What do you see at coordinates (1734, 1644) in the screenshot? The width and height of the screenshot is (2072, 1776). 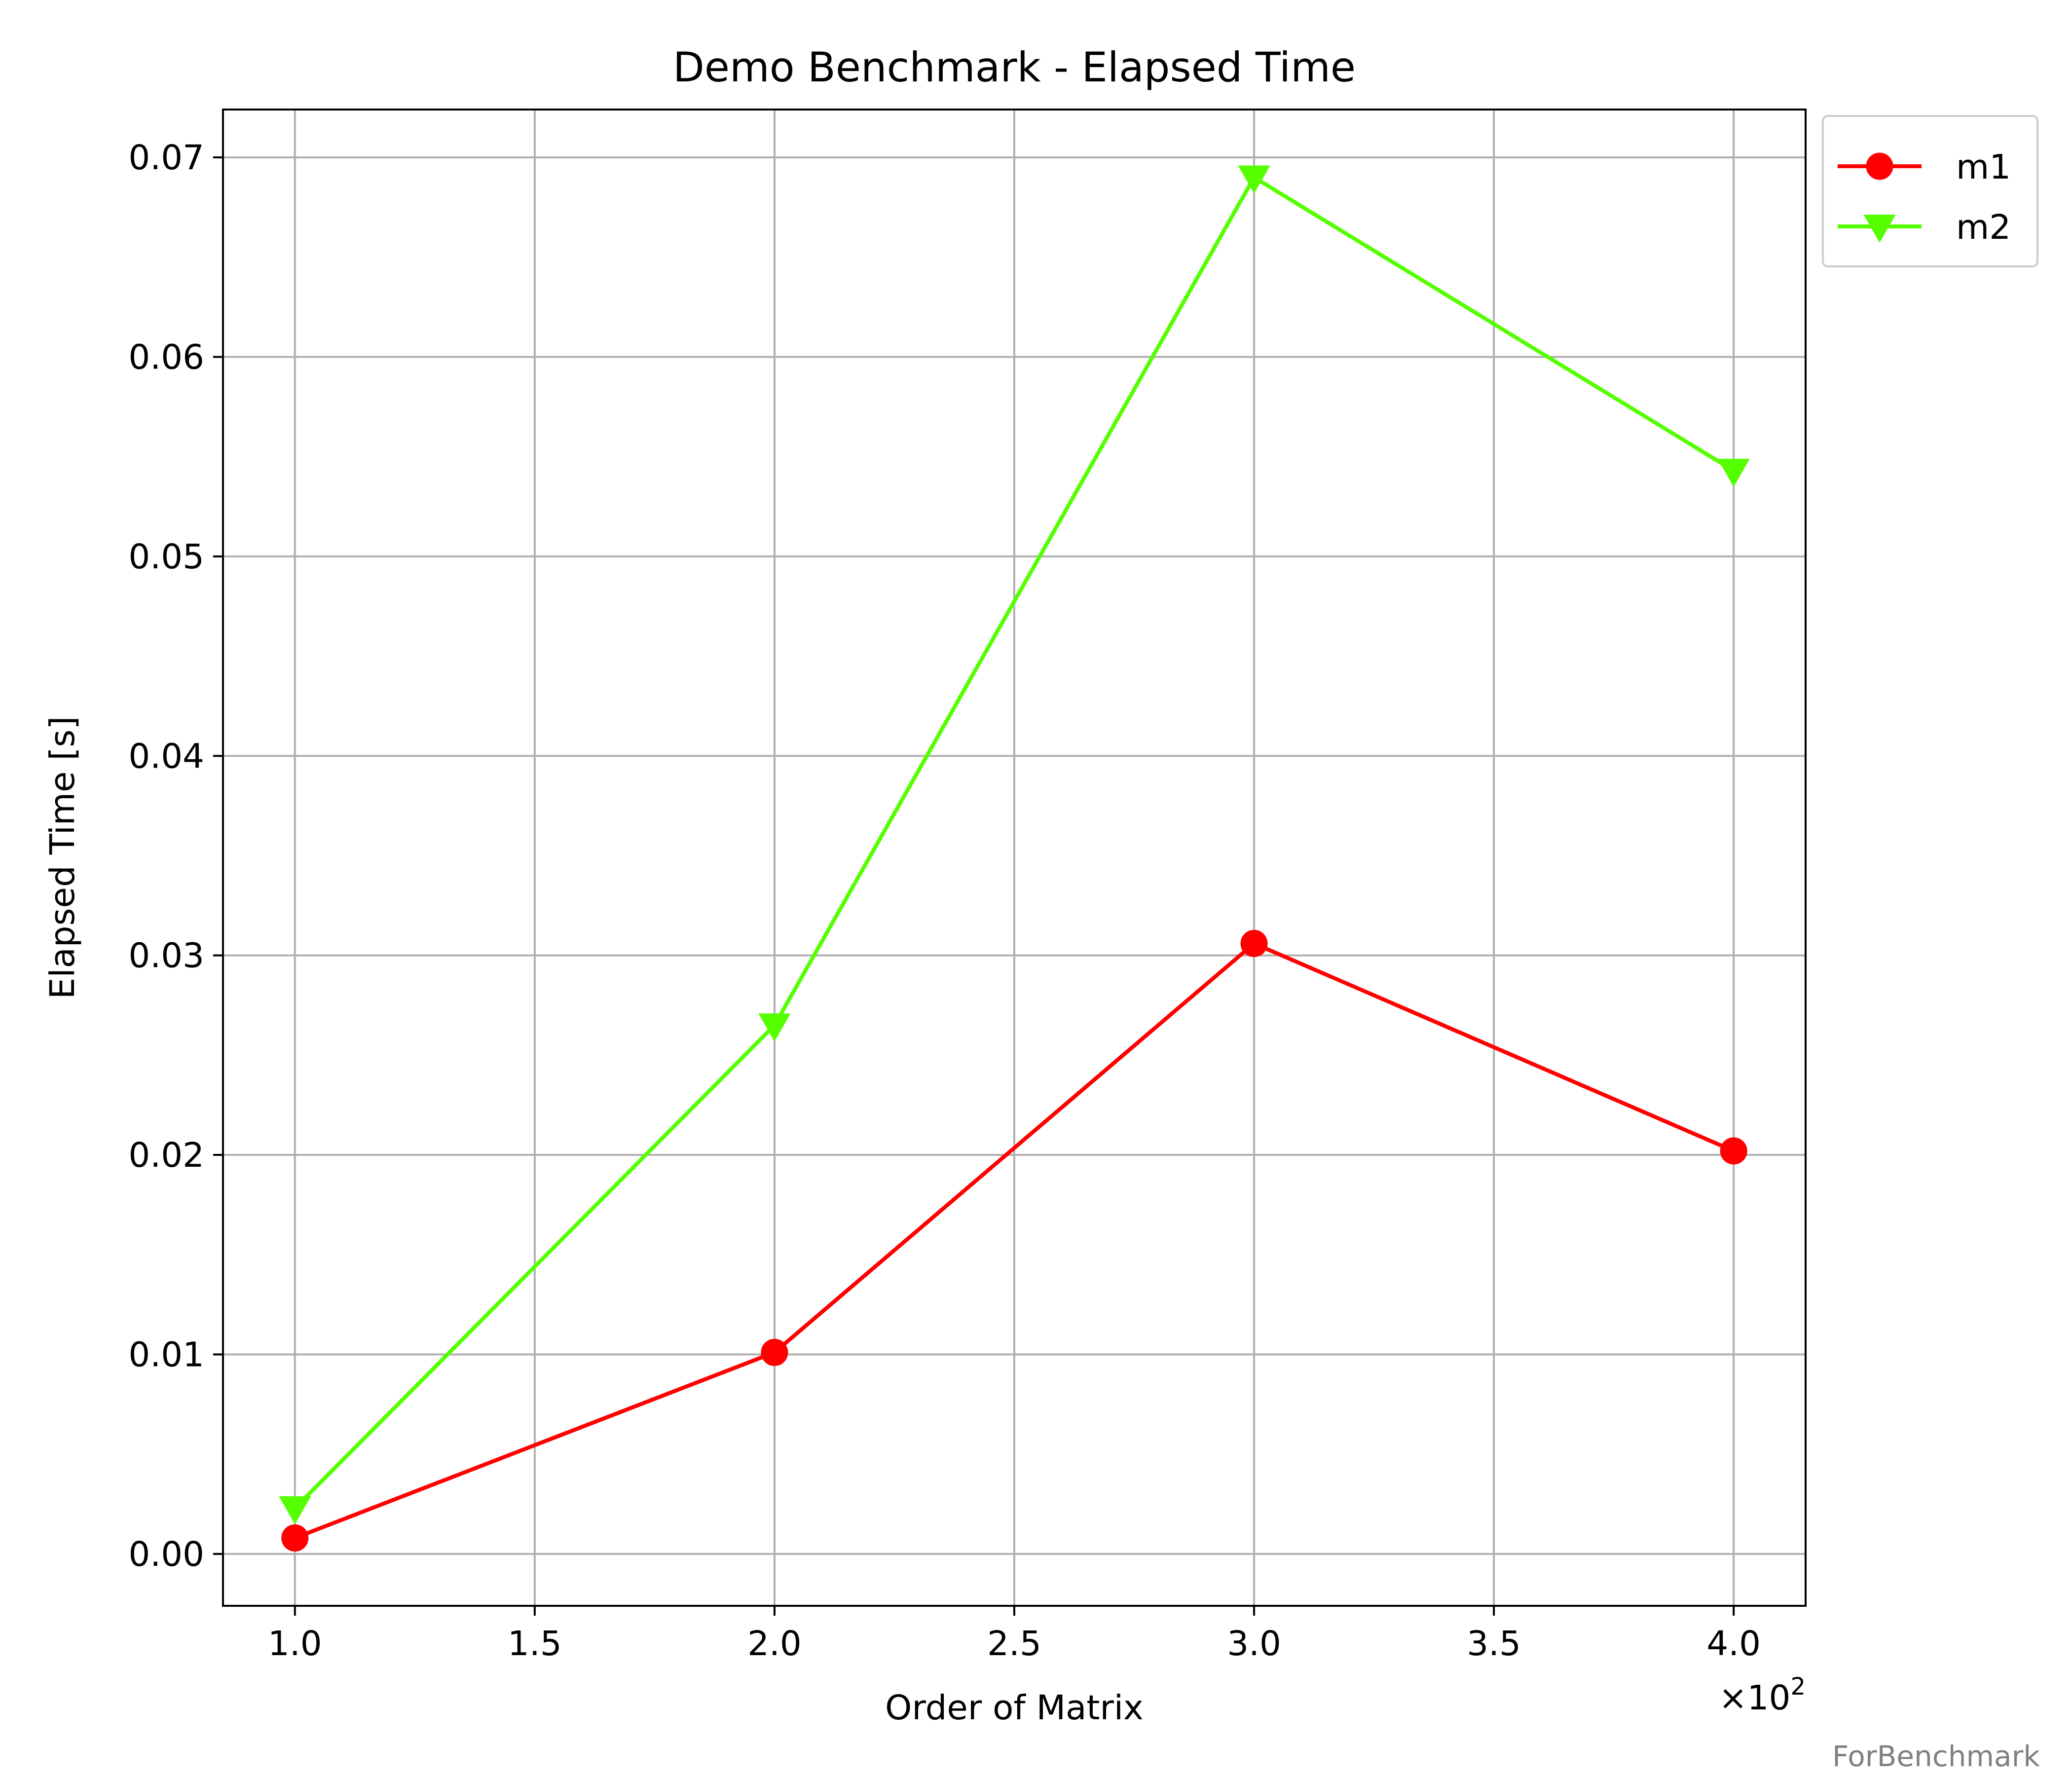 I see `x-tick-label: 4.0` at bounding box center [1734, 1644].